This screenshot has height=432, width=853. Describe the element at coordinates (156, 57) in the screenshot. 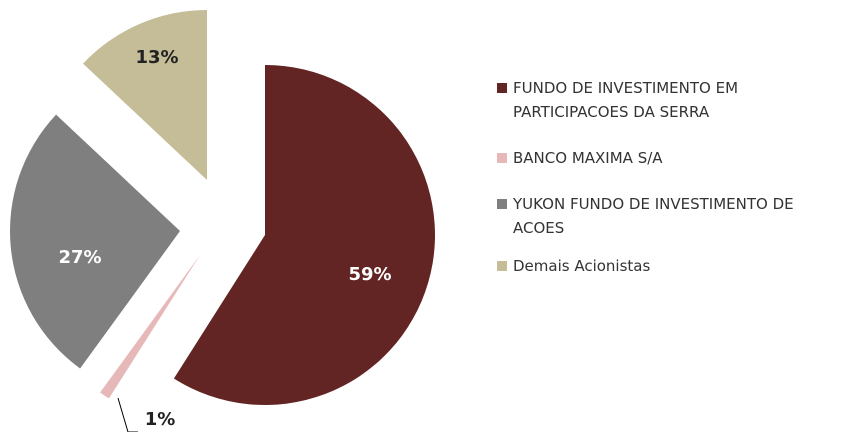

I see `data-label: 13%` at that location.